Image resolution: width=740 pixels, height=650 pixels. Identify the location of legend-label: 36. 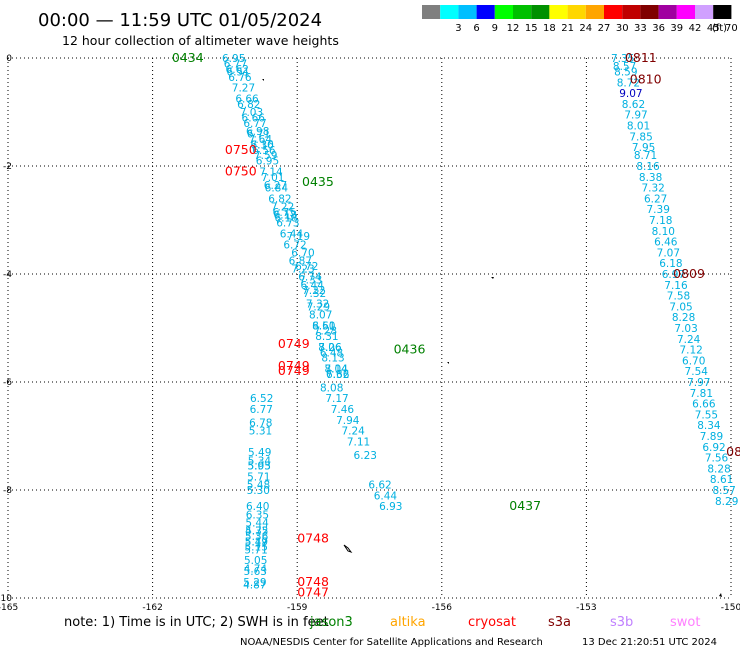
(658, 28).